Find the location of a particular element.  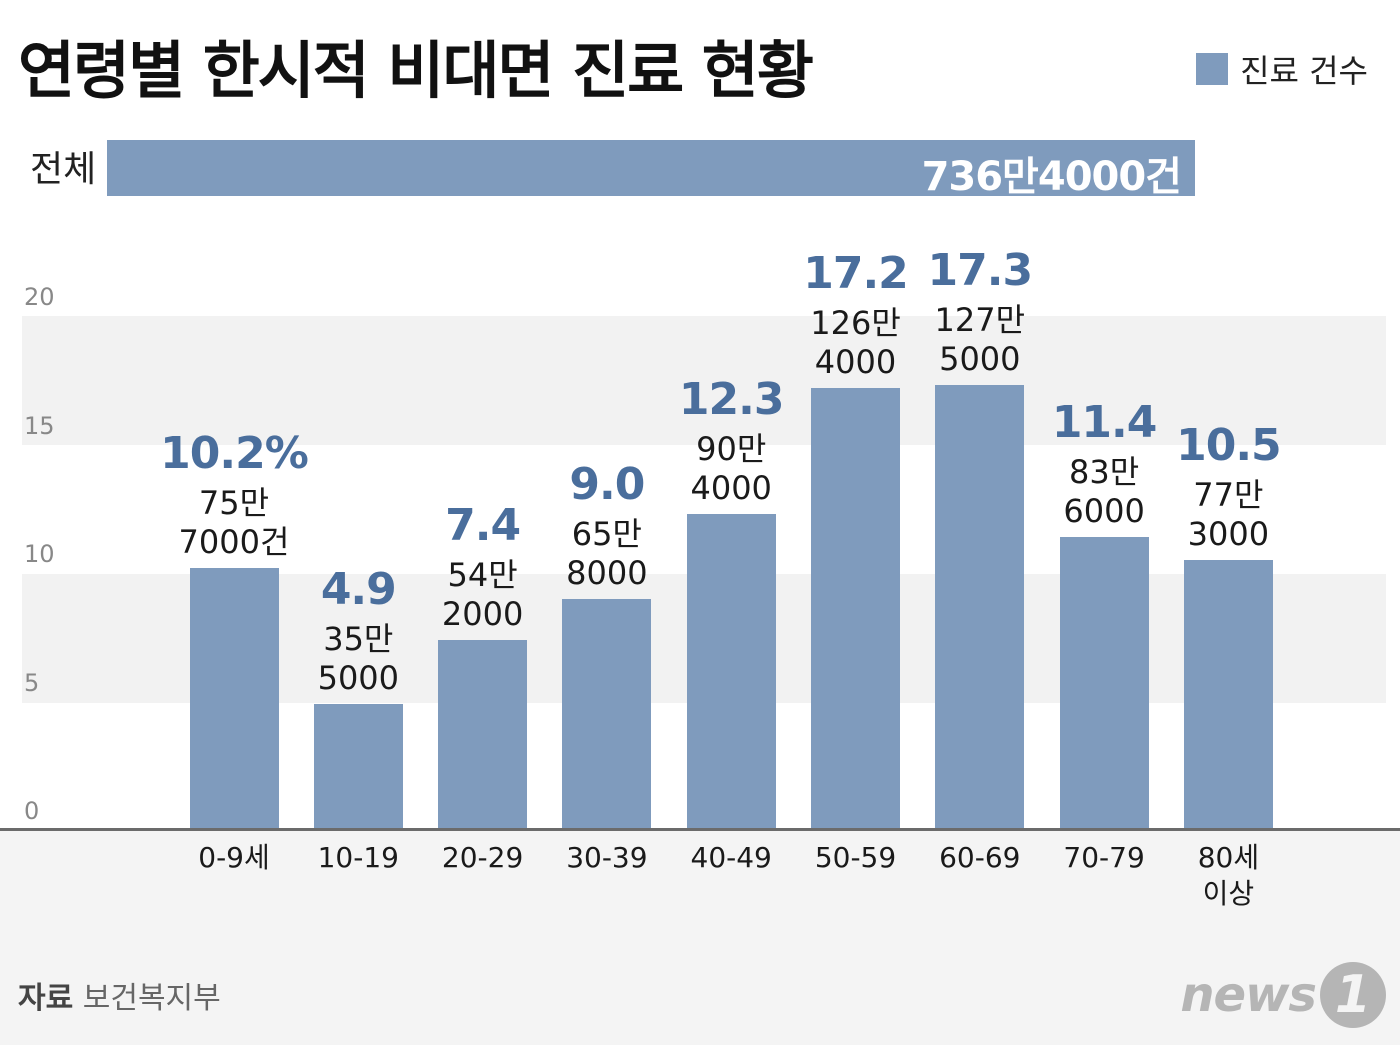

logo-text: news is located at coordinates (1248, 995).